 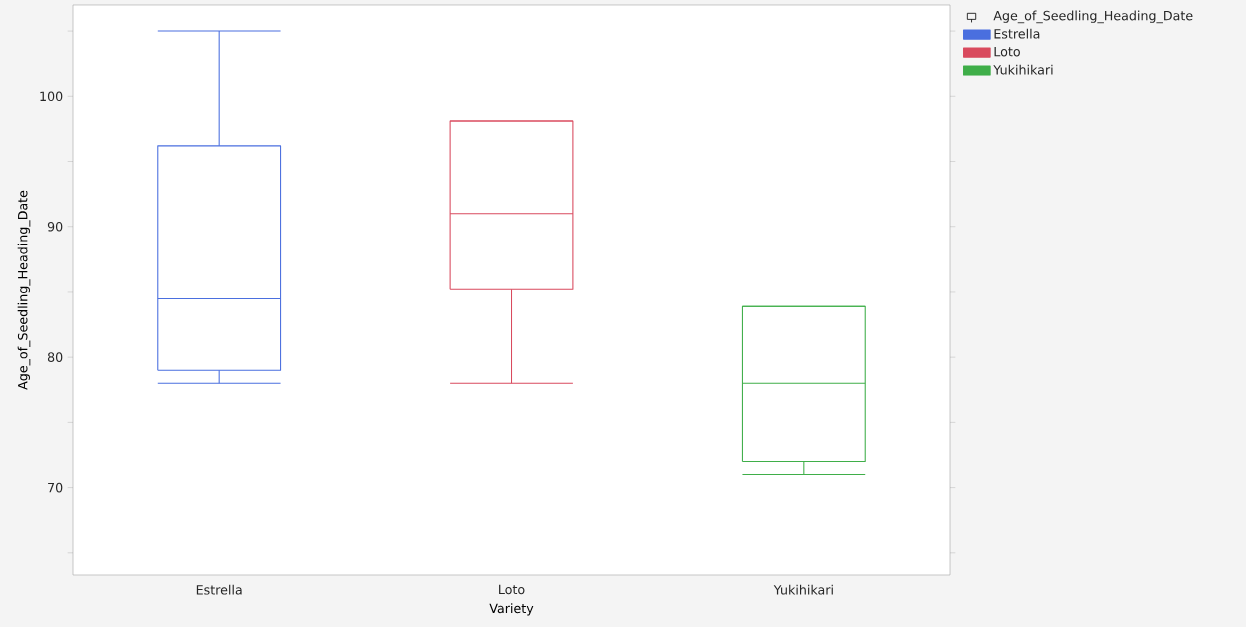 I want to click on x-axis-title: Variety, so click(x=511, y=609).